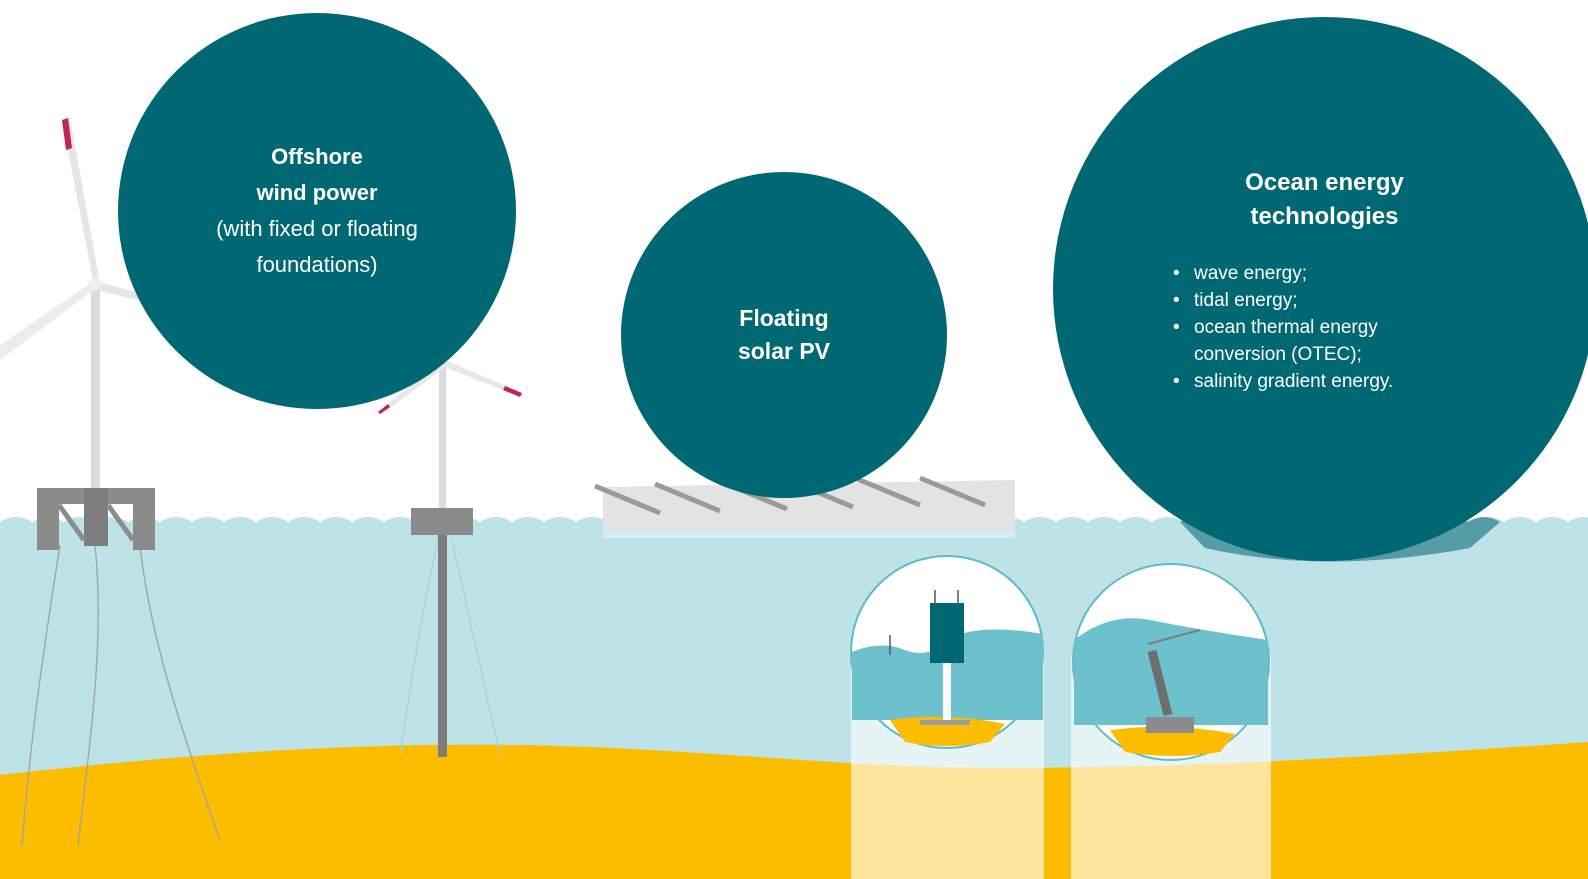 This screenshot has height=879, width=1588. What do you see at coordinates (784, 318) in the screenshot?
I see `floating-solar-title-1: Floating` at bounding box center [784, 318].